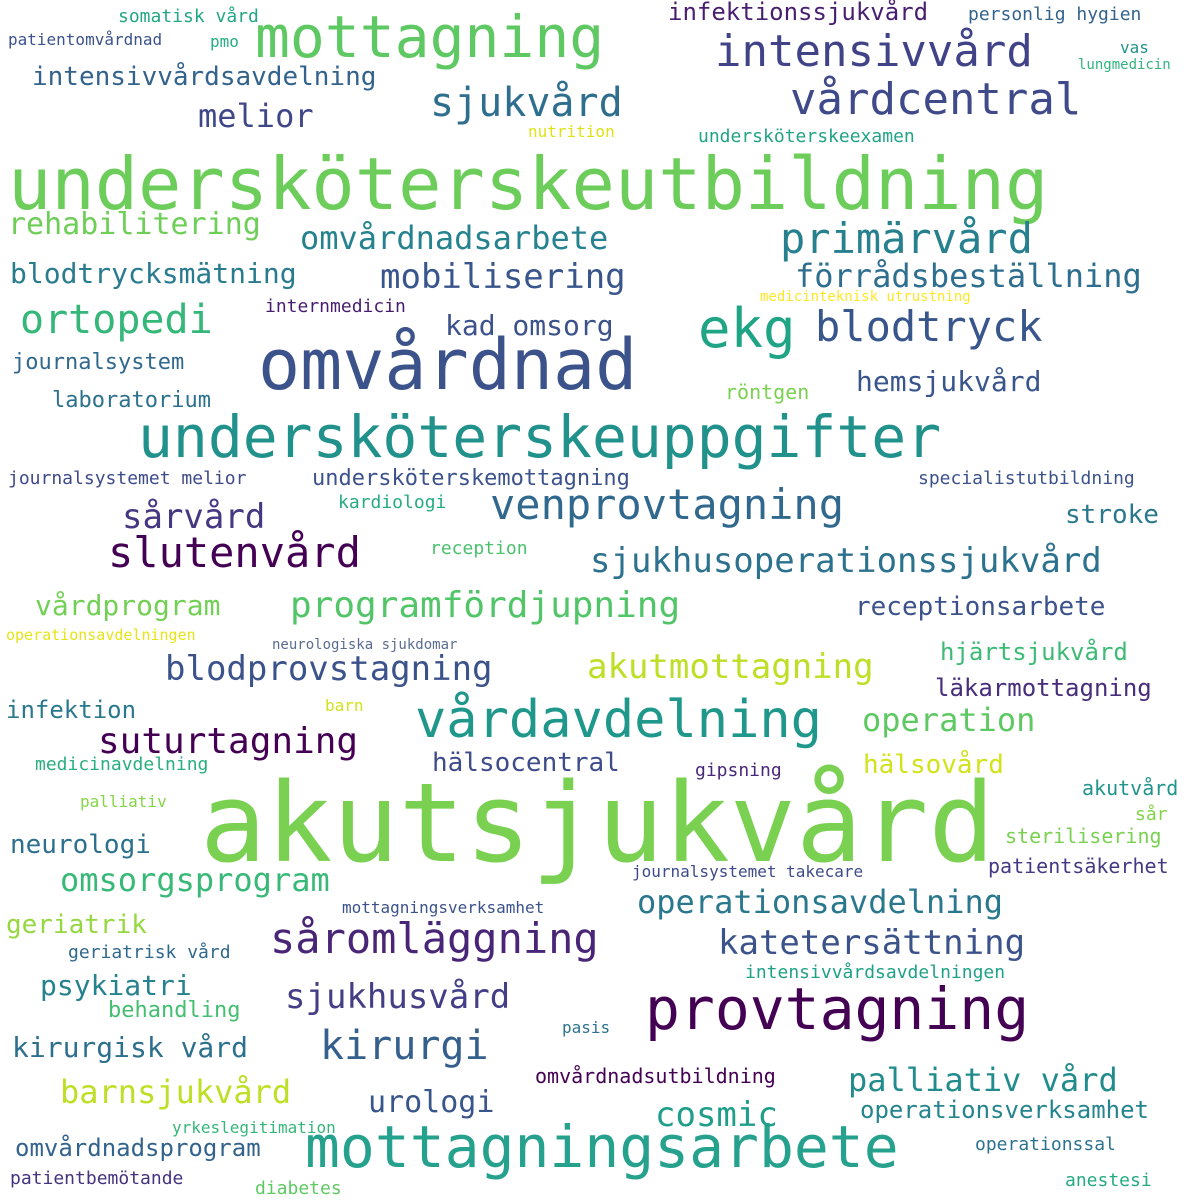 The height and width of the screenshot is (1200, 1200). Describe the element at coordinates (748, 871) in the screenshot. I see `word-cloud-term: journalsystemet takecare` at that location.